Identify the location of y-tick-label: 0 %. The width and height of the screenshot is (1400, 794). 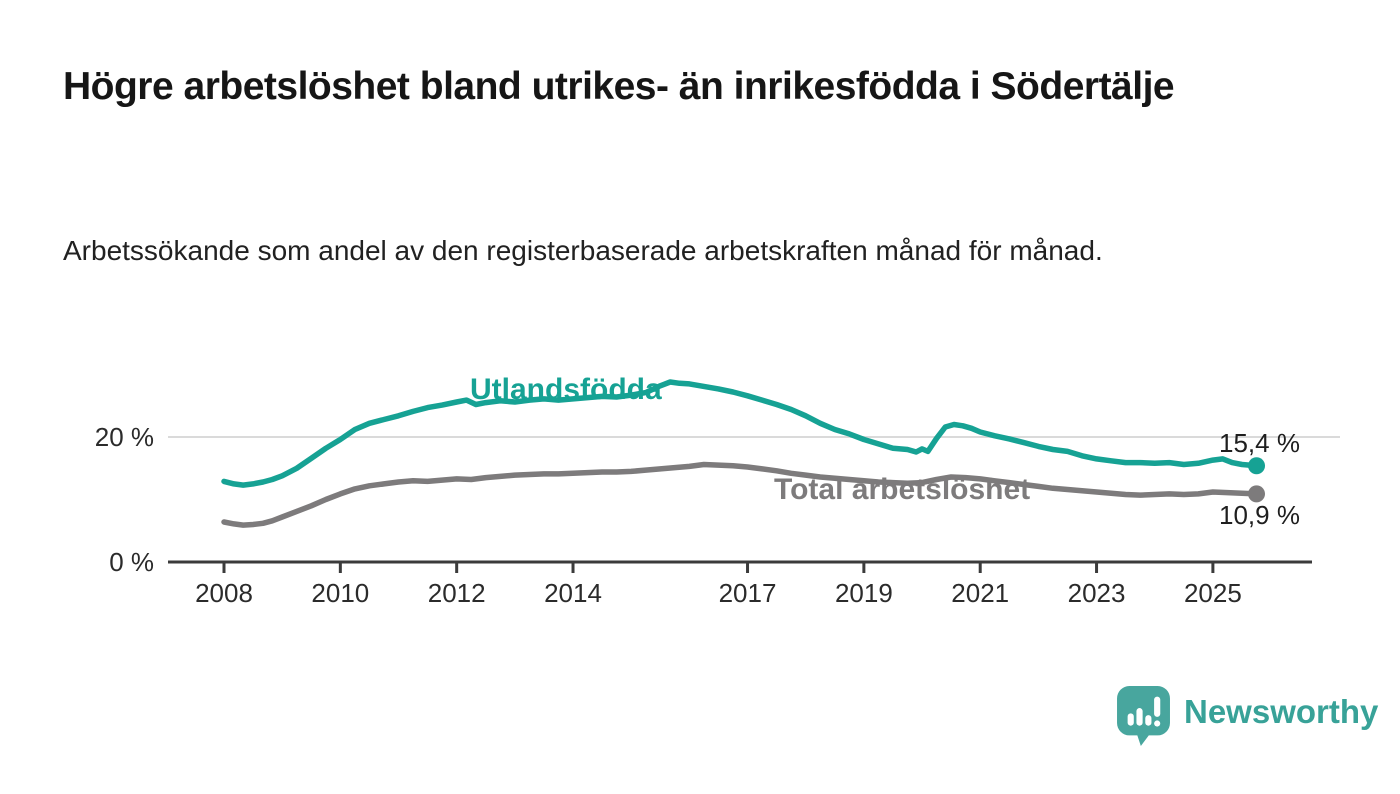
(131, 562).